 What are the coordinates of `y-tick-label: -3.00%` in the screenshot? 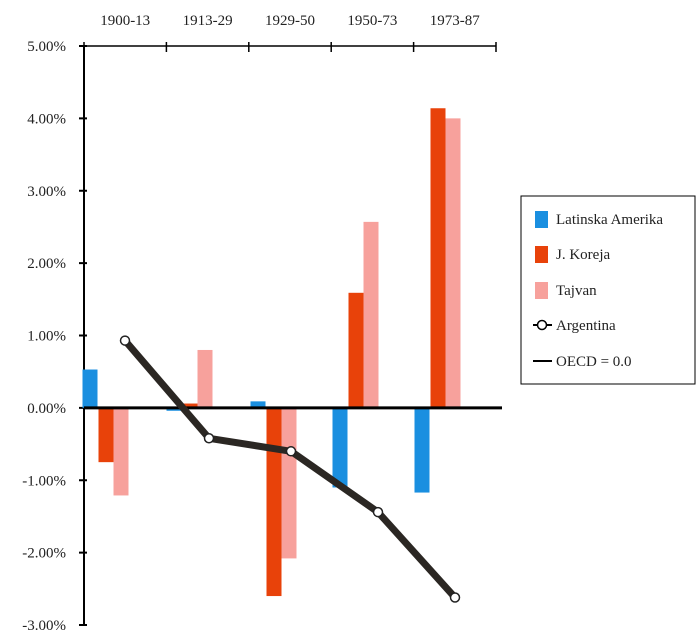 It's located at (44, 625).